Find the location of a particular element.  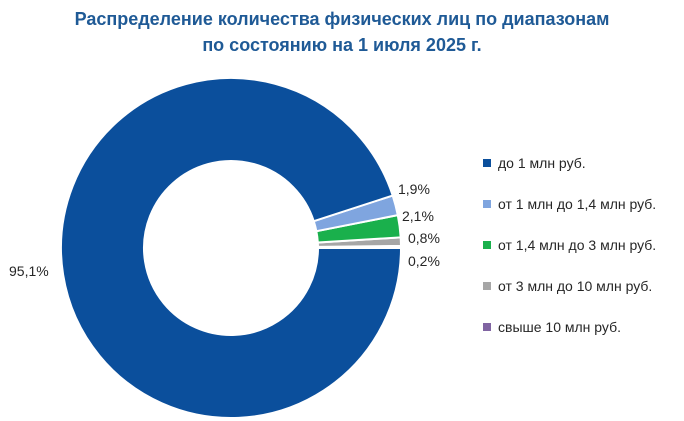

legend-item-1m-1-4m: от 1 млн до 1,4 млн руб. is located at coordinates (569, 204).